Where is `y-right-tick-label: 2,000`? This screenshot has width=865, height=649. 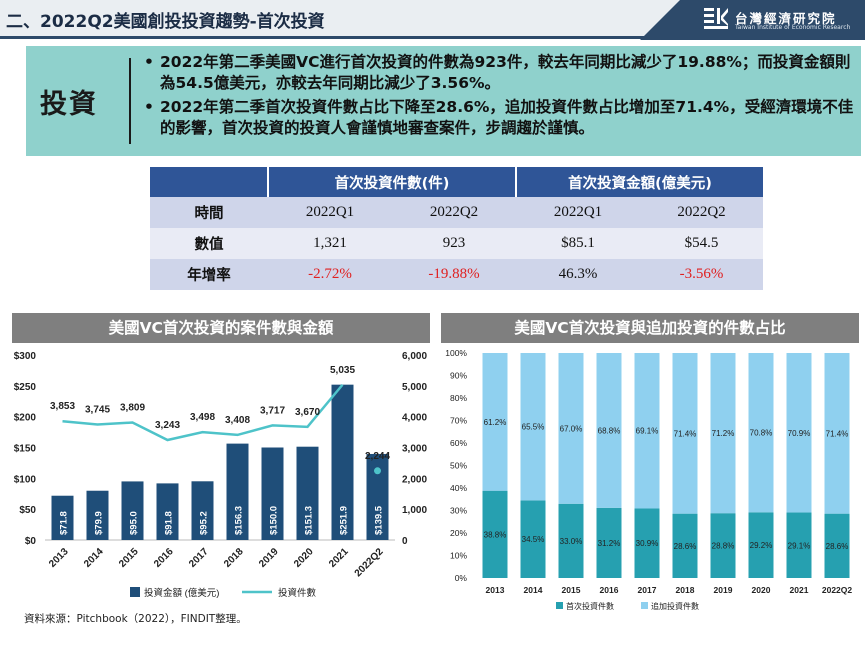
y-right-tick-label: 2,000 is located at coordinates (414, 479).